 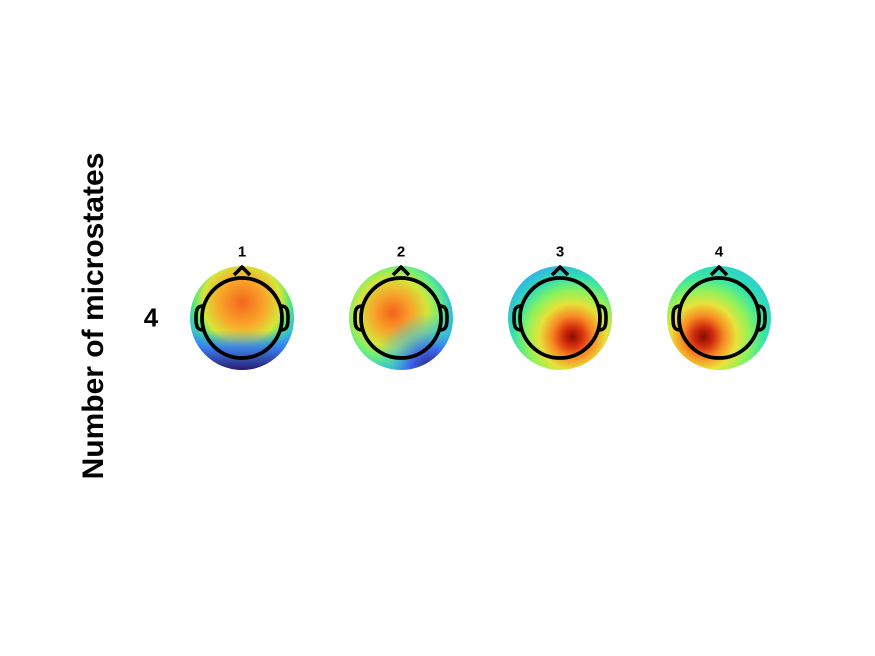 I want to click on map-3-title: 3, so click(x=560, y=252).